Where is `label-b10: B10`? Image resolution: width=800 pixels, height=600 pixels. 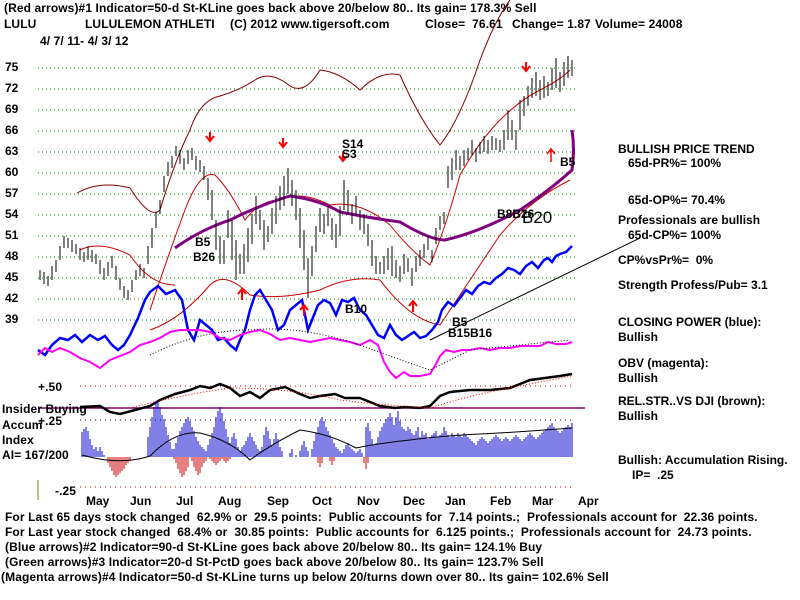
label-b10: B10 is located at coordinates (356, 309).